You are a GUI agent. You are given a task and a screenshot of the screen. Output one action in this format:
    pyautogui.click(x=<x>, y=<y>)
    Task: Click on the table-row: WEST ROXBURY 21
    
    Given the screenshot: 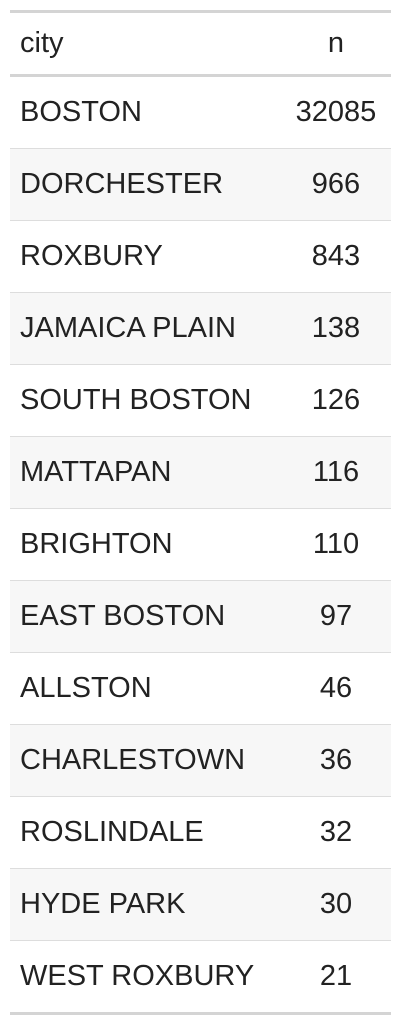 What is the action you would take?
    pyautogui.click(x=200, y=977)
    